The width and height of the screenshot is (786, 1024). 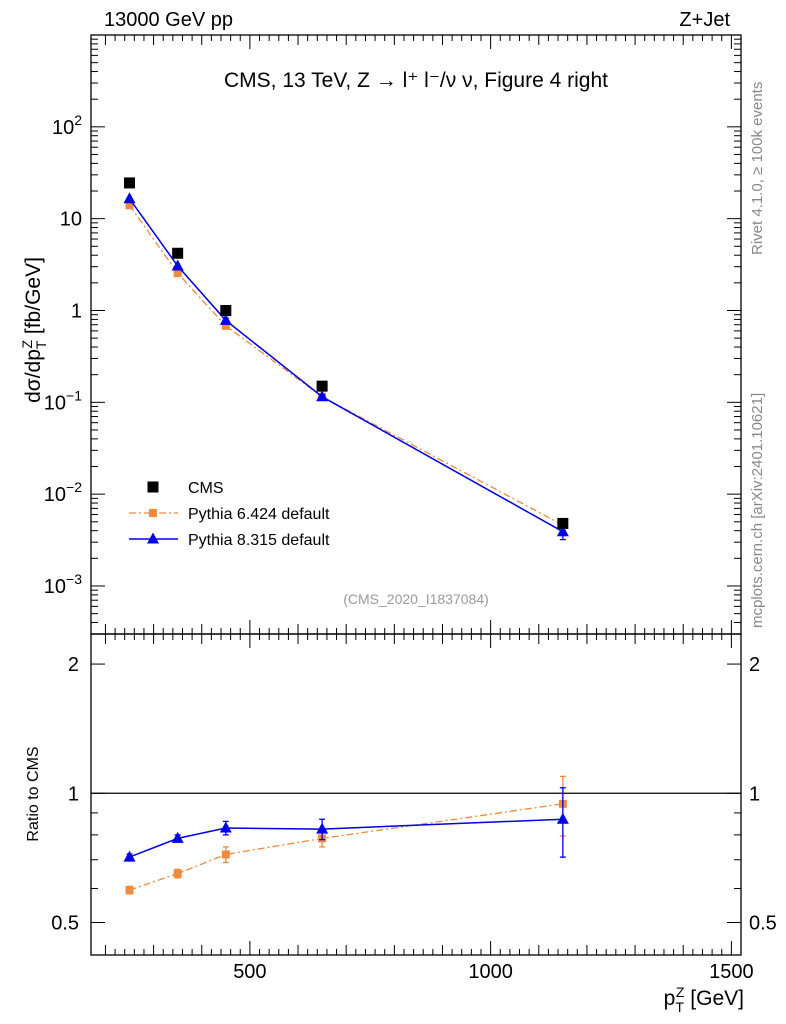 What do you see at coordinates (153, 487) in the screenshot?
I see `legend-cms-marker` at bounding box center [153, 487].